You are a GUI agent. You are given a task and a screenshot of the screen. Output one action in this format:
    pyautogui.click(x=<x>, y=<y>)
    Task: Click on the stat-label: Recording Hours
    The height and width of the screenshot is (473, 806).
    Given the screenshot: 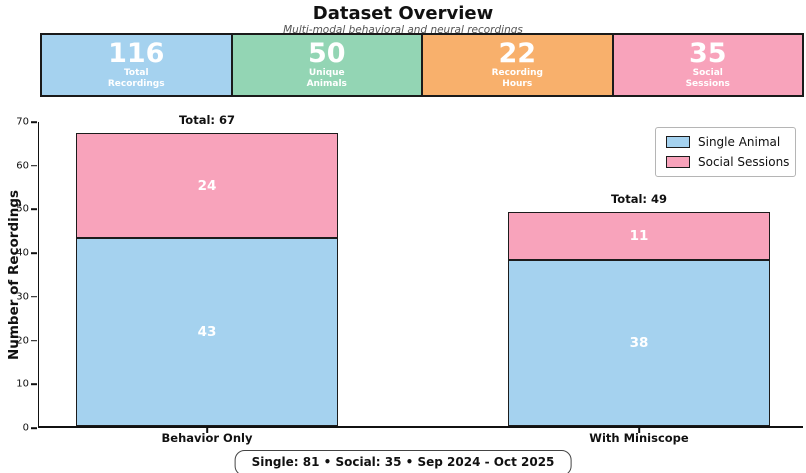 What is the action you would take?
    pyautogui.click(x=517, y=79)
    